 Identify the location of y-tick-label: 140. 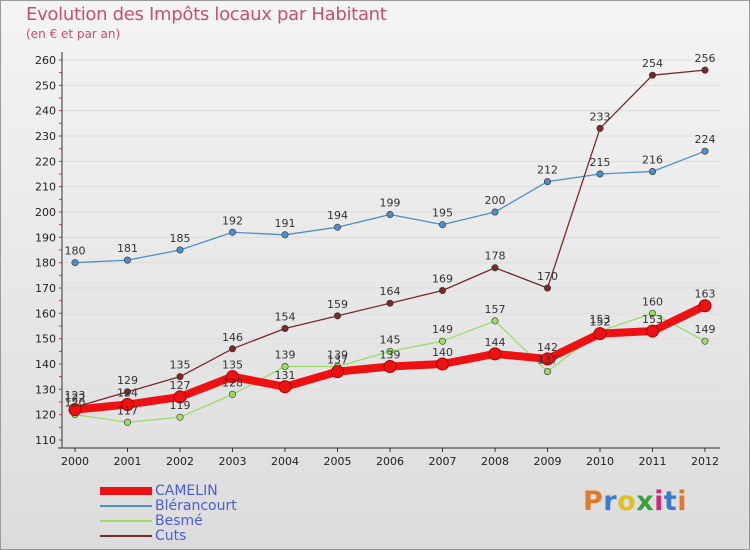
(45, 364).